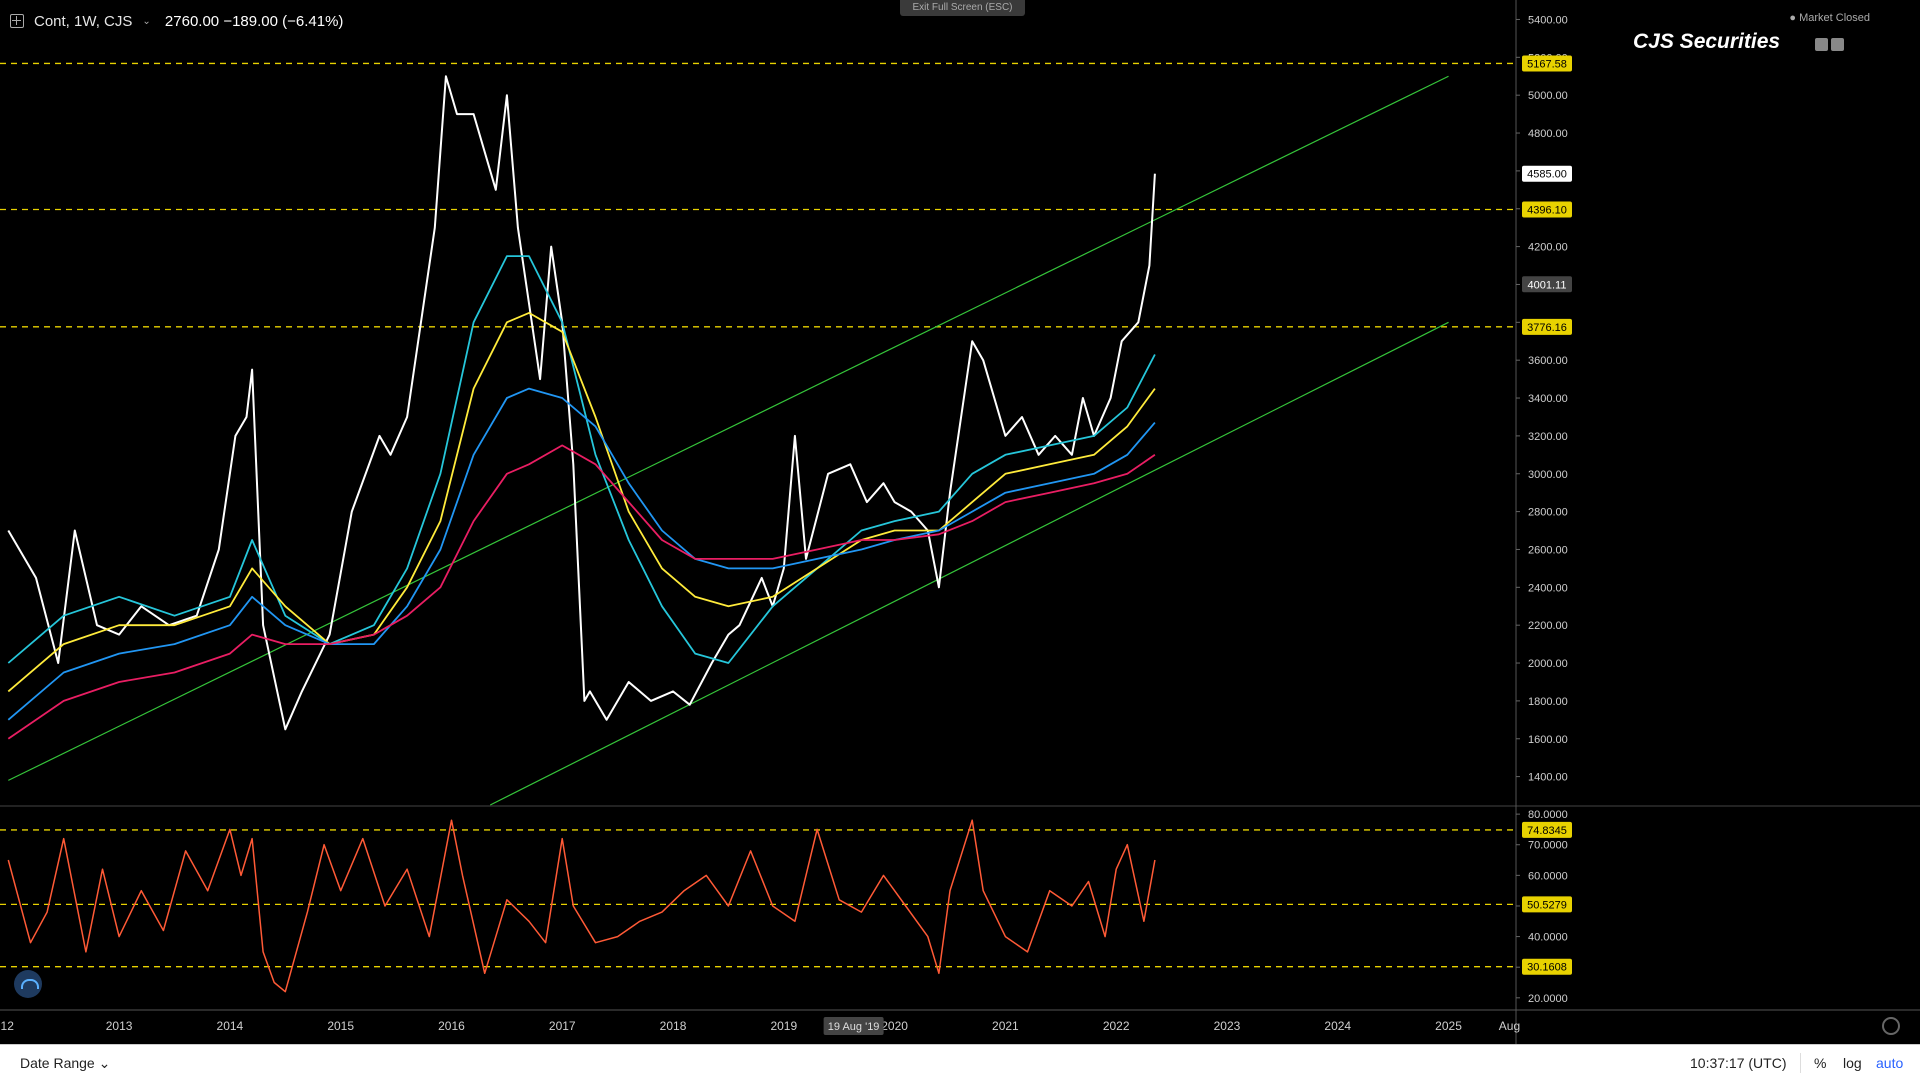  I want to click on time-tick-label-8: 2020, so click(894, 1026).